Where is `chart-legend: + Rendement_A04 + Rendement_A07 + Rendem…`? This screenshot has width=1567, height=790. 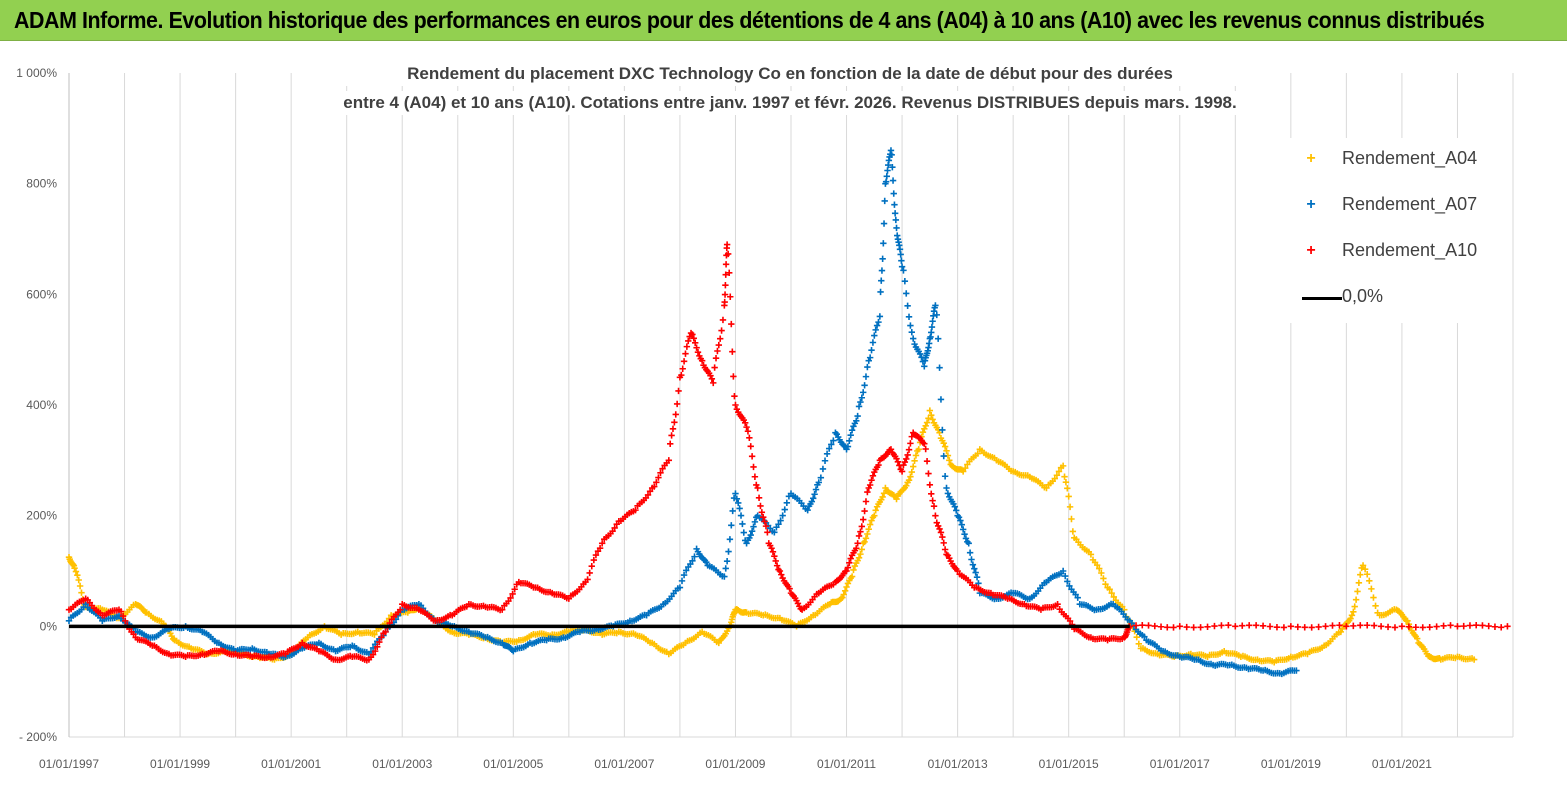 chart-legend: + Rendement_A04 + Rendement_A07 + Rendem… is located at coordinates (1382, 230).